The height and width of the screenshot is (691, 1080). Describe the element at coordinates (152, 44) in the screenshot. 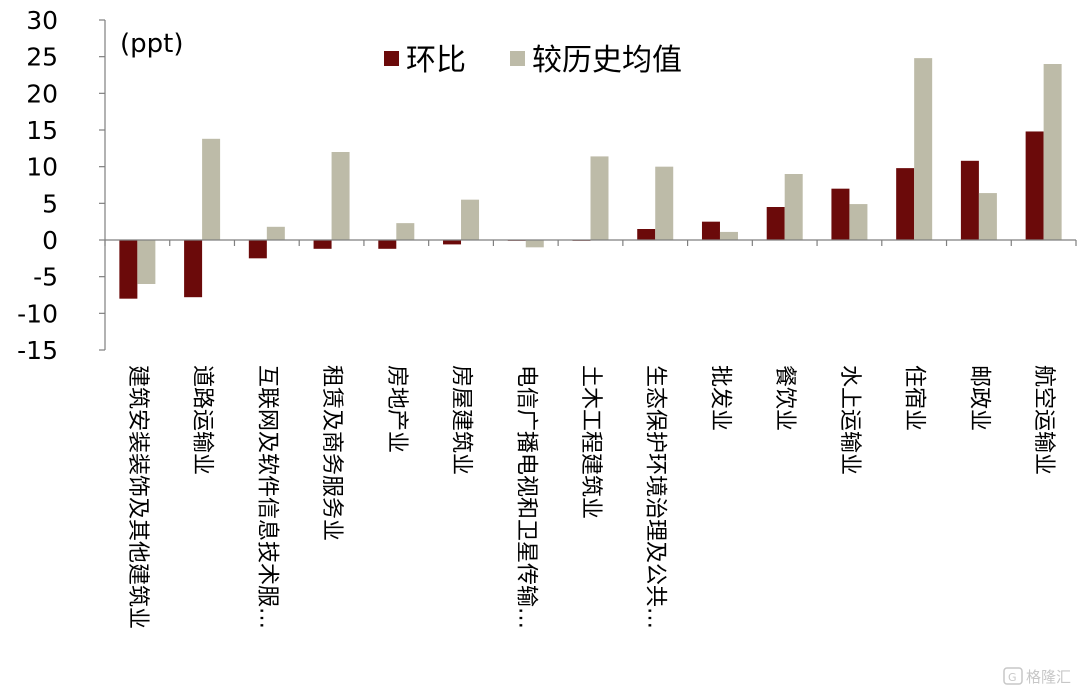

I see `y-unit-label: (ppt)` at that location.